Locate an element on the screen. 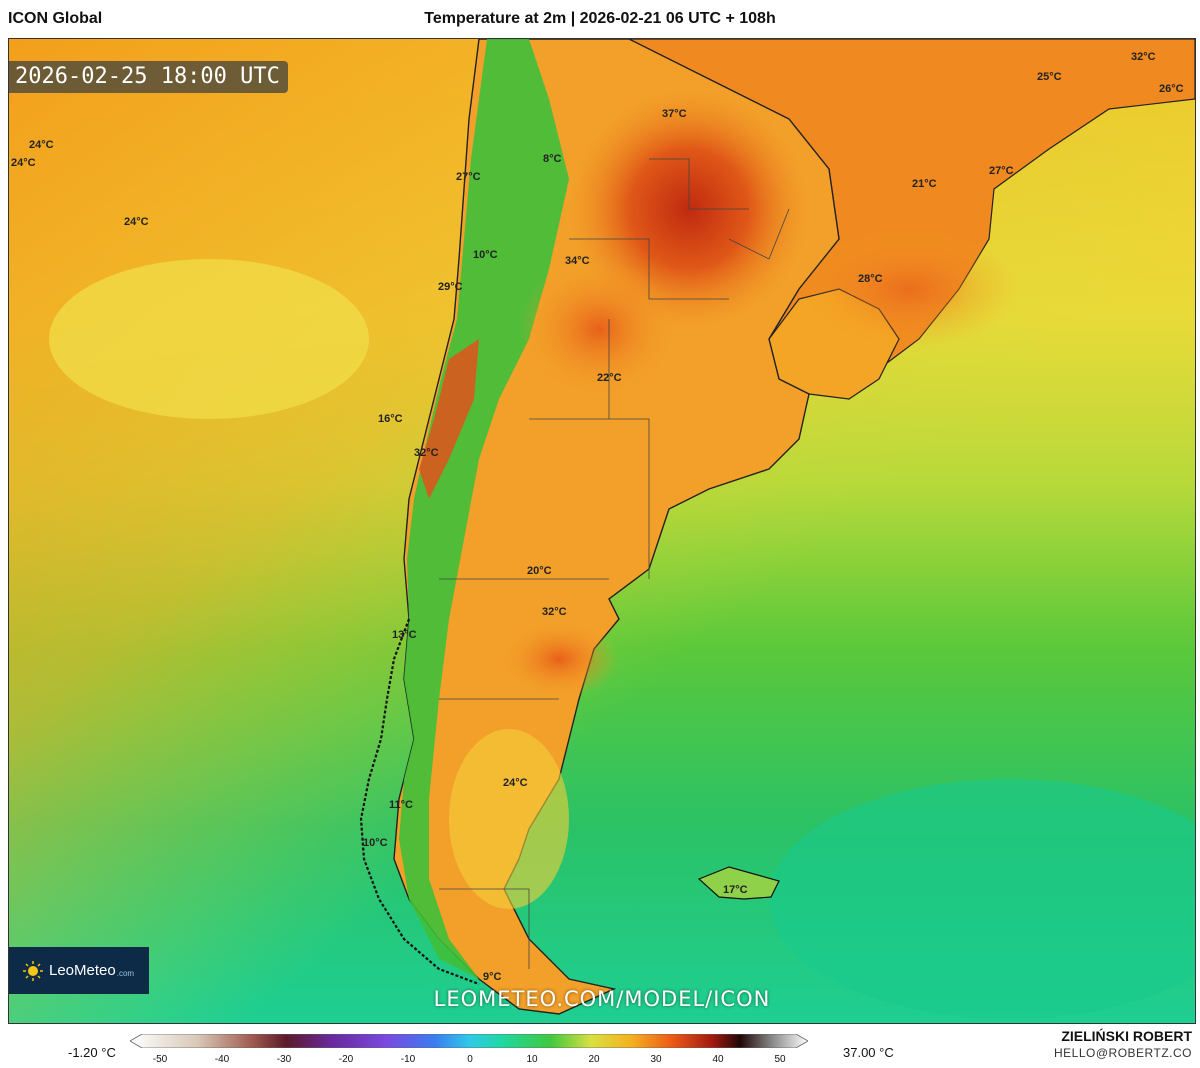  legend-min-label: -1.20 °C is located at coordinates (92, 1052).